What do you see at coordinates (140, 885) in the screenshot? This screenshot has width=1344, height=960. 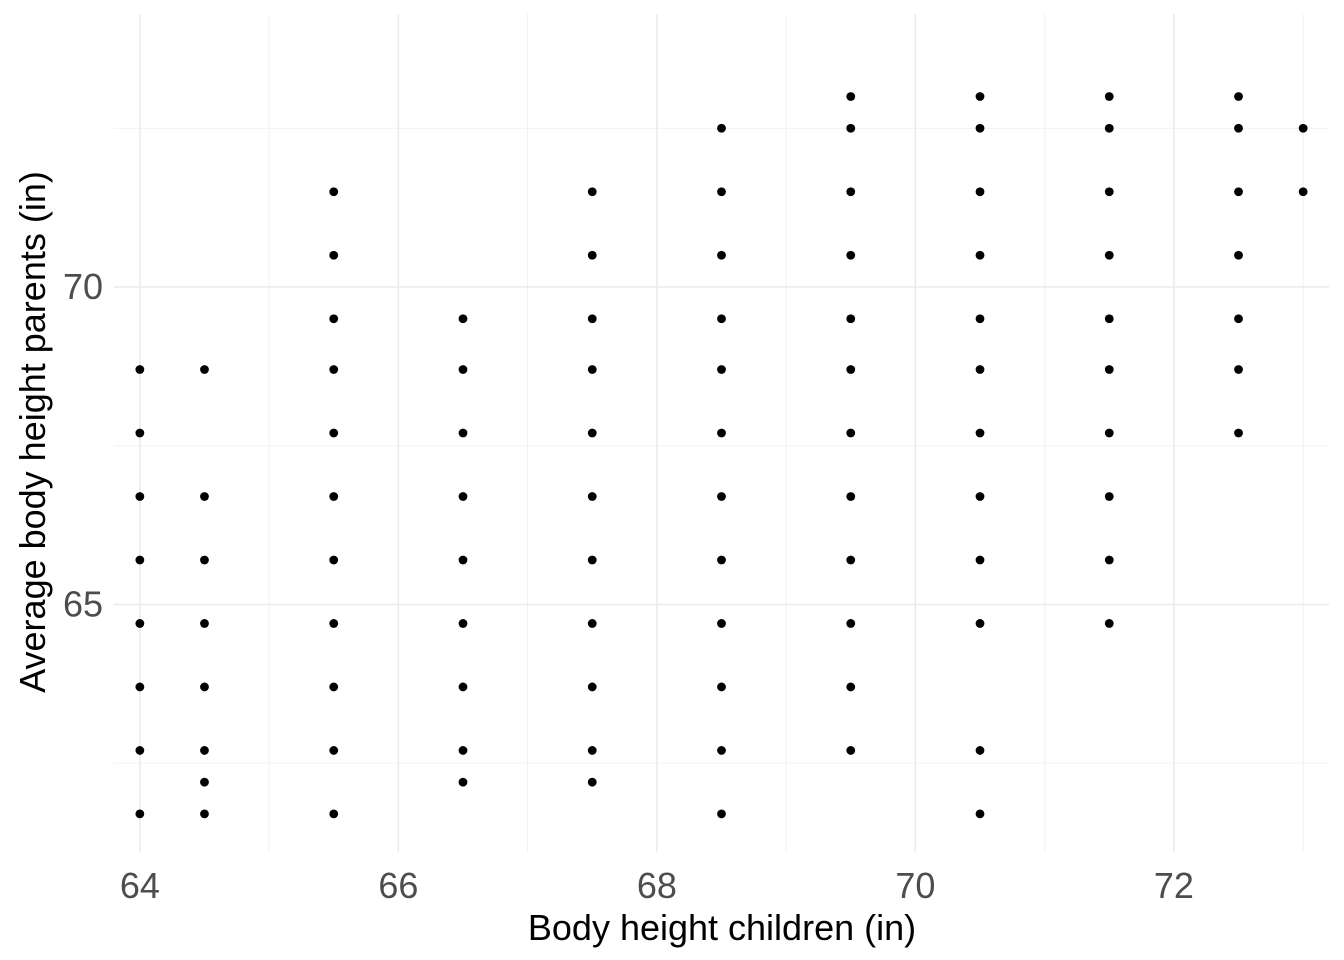 I see `x-tick-label: 64` at bounding box center [140, 885].